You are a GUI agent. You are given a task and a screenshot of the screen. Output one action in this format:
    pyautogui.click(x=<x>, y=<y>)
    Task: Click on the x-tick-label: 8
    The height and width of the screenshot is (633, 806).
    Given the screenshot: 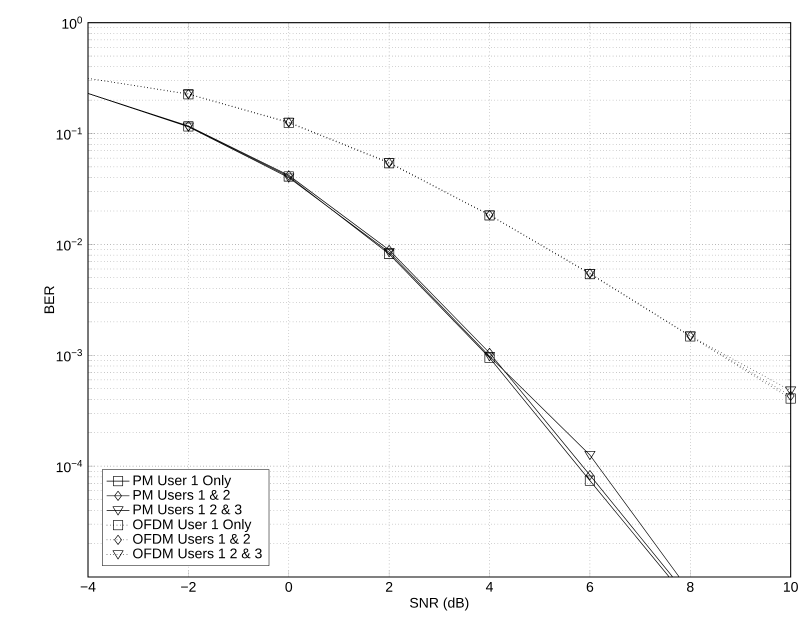 What is the action you would take?
    pyautogui.click(x=690, y=587)
    